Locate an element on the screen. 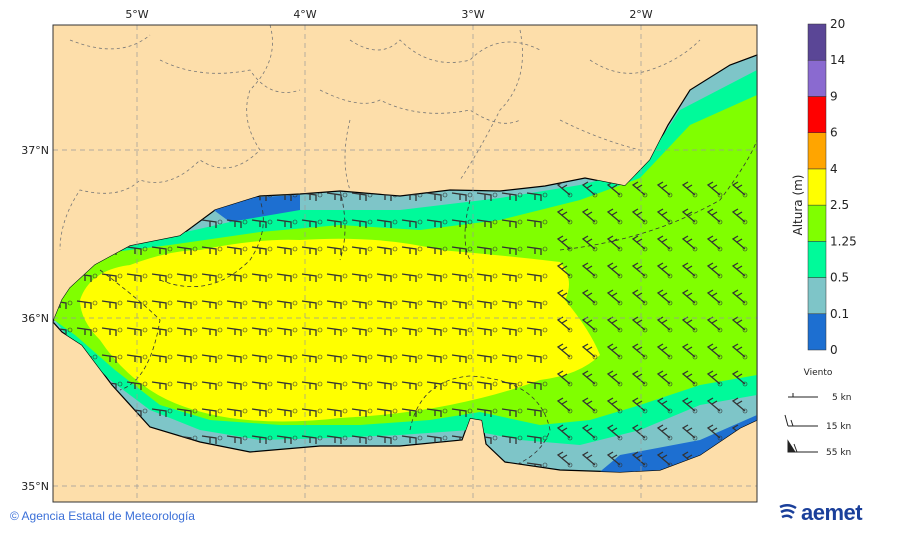 This screenshot has width=900, height=533. legend-label: 15 kn is located at coordinates (838, 427).